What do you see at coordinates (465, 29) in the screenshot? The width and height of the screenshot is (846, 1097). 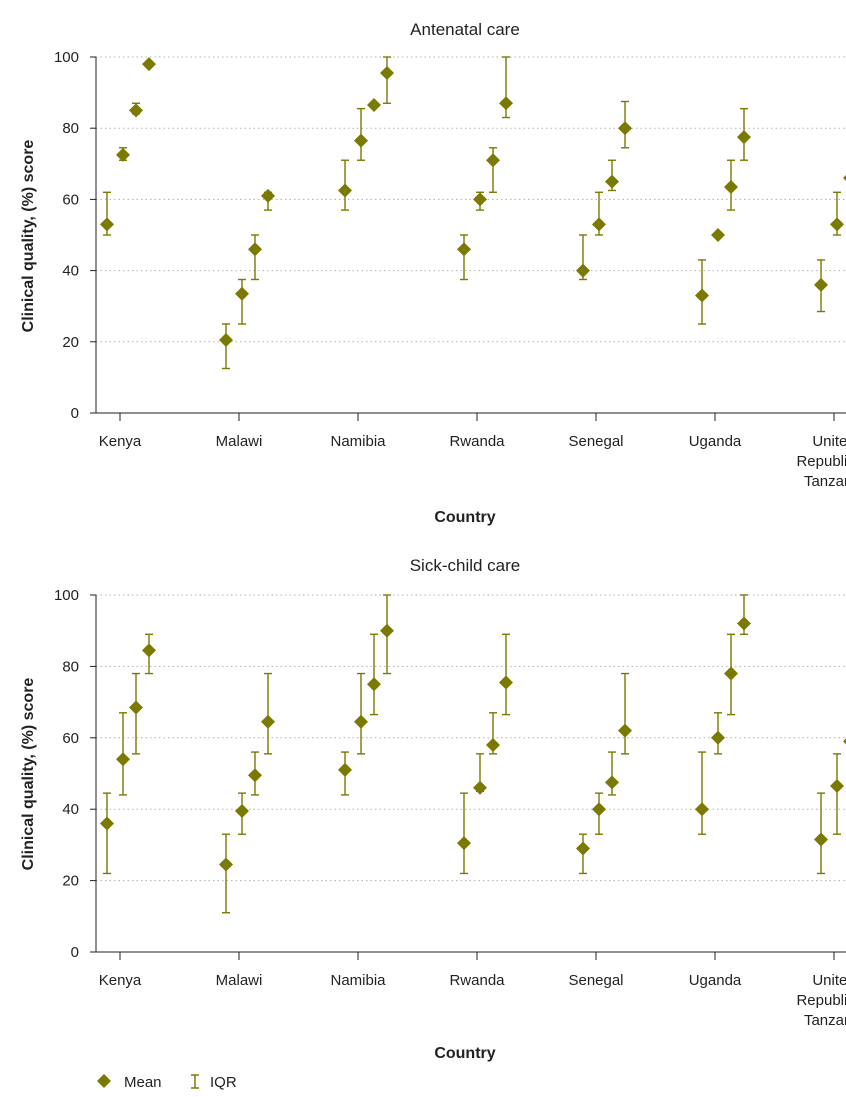 I see `panel-title: Antenatal care` at bounding box center [465, 29].